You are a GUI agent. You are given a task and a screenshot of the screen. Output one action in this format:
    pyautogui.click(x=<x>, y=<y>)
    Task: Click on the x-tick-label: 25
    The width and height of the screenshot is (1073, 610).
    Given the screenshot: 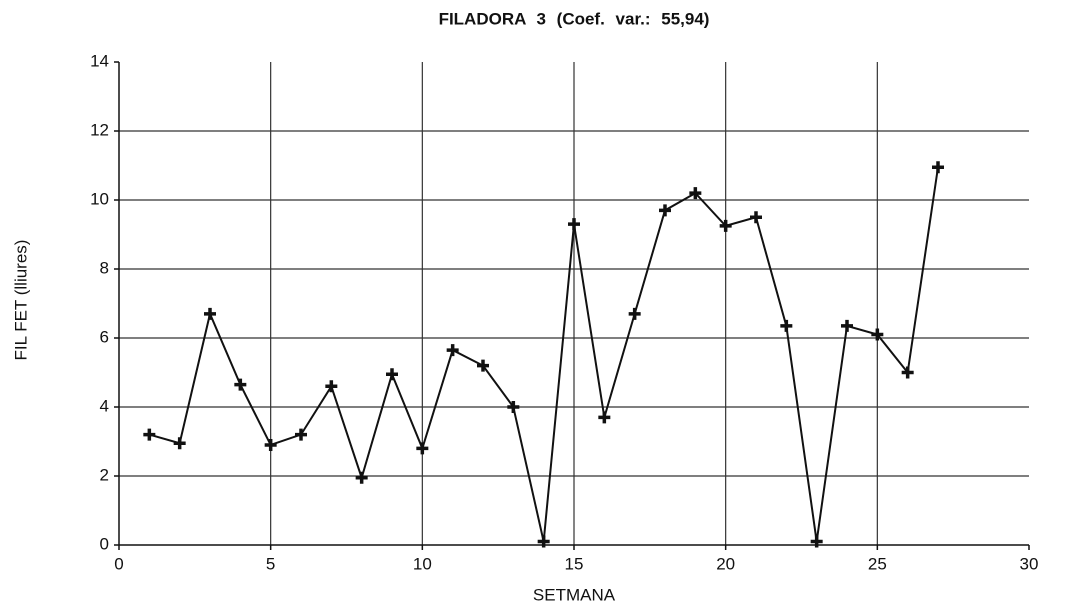 What is the action you would take?
    pyautogui.click(x=877, y=563)
    